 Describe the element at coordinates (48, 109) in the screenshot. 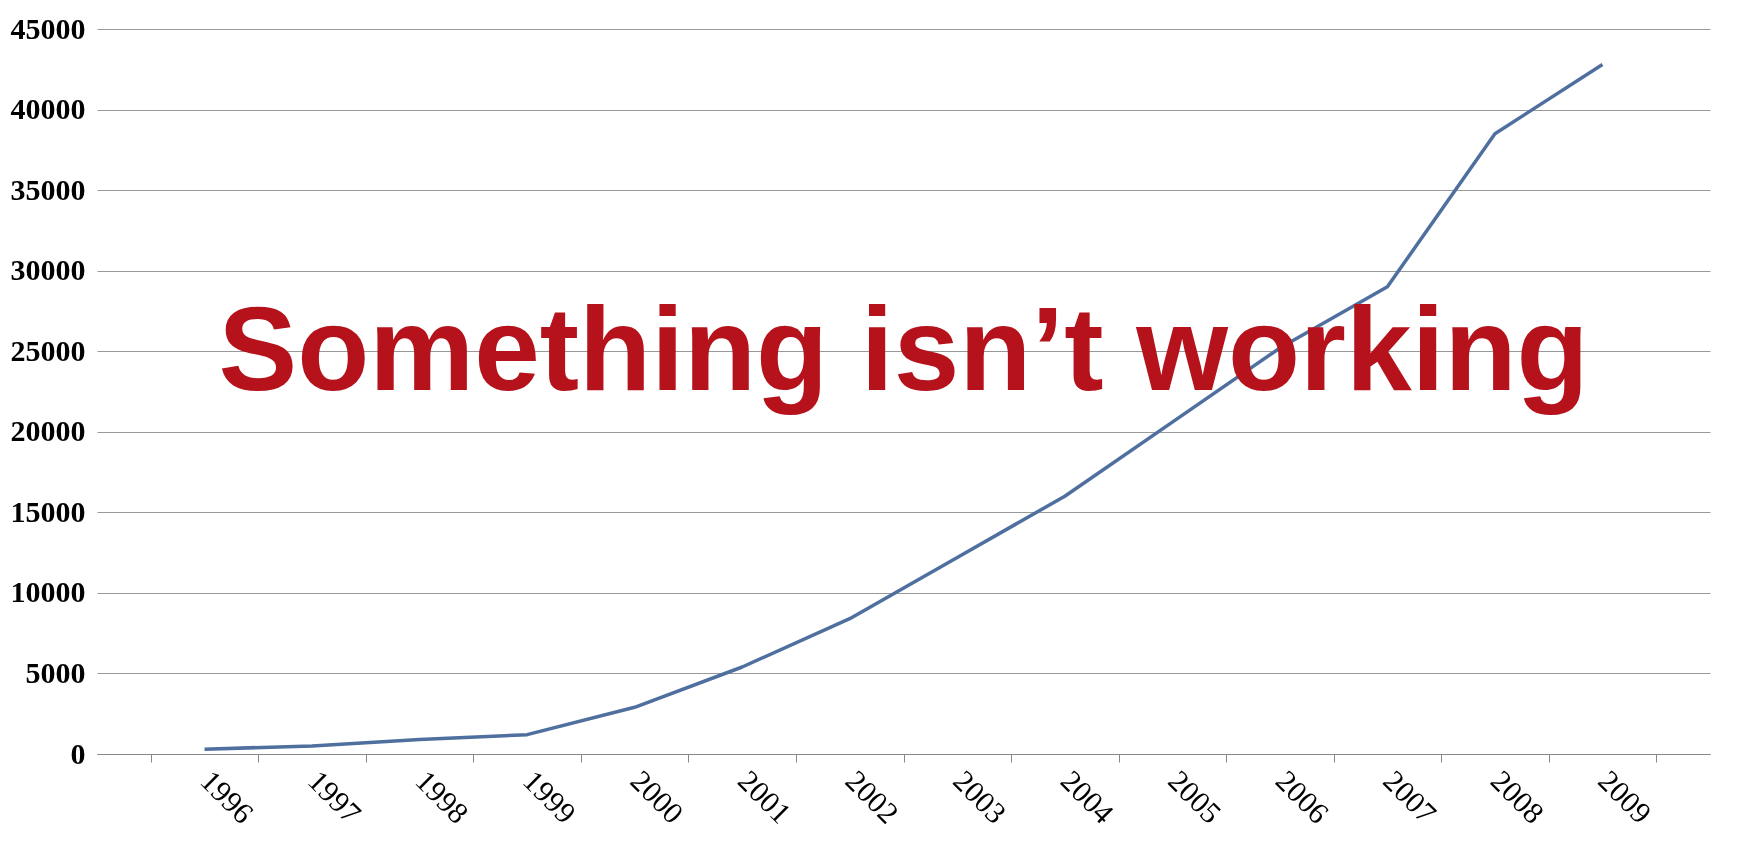

I see `y-tick-label: 40000` at that location.